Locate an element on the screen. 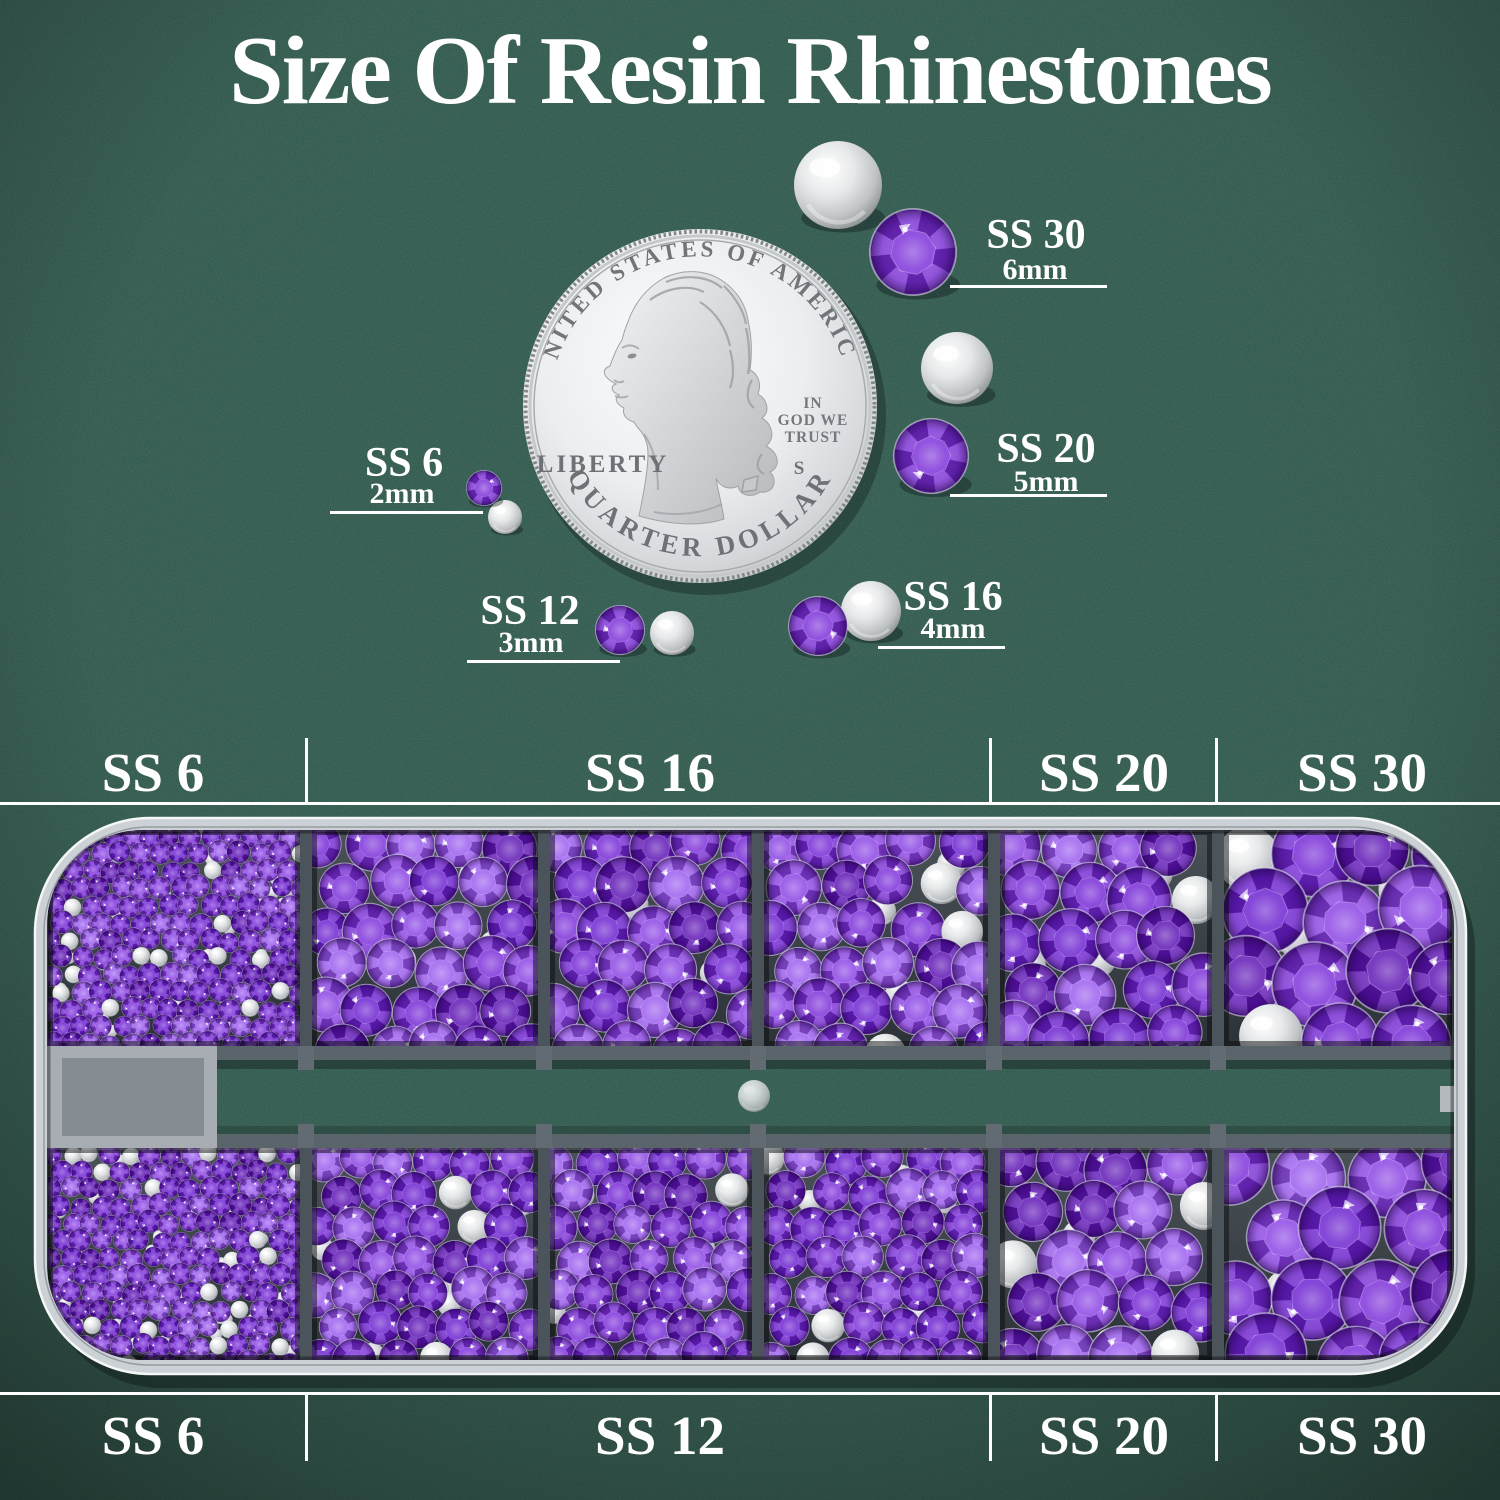 This screenshot has height=1500, width=1500. queue-ribbon is located at coordinates (750, 483).